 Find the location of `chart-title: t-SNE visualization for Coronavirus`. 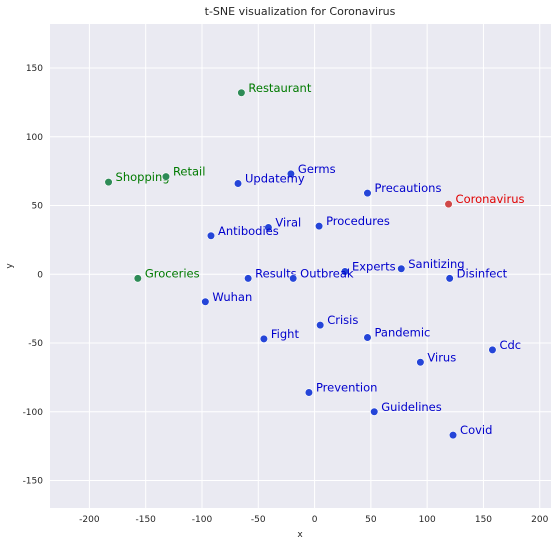

chart-title: t-SNE visualization for Coronavirus is located at coordinates (300, 11).